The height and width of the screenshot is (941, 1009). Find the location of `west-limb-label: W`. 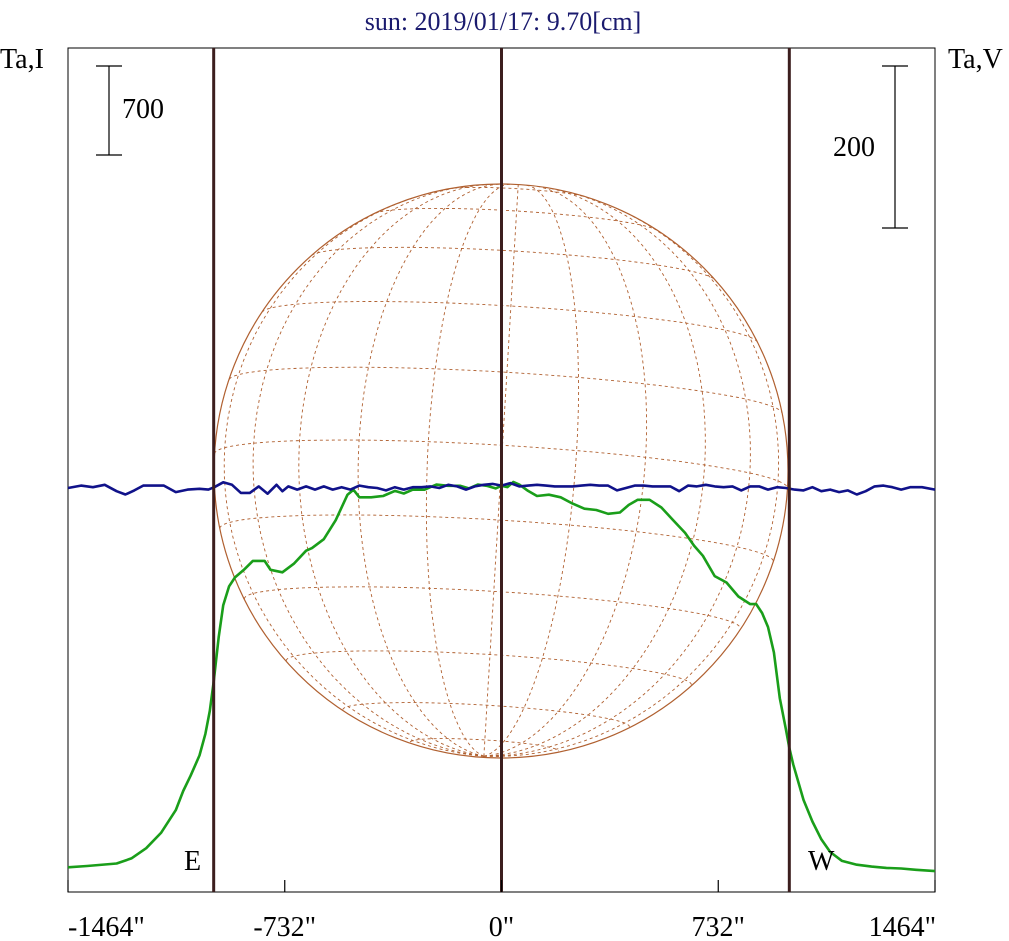

west-limb-label: W is located at coordinates (821, 861).